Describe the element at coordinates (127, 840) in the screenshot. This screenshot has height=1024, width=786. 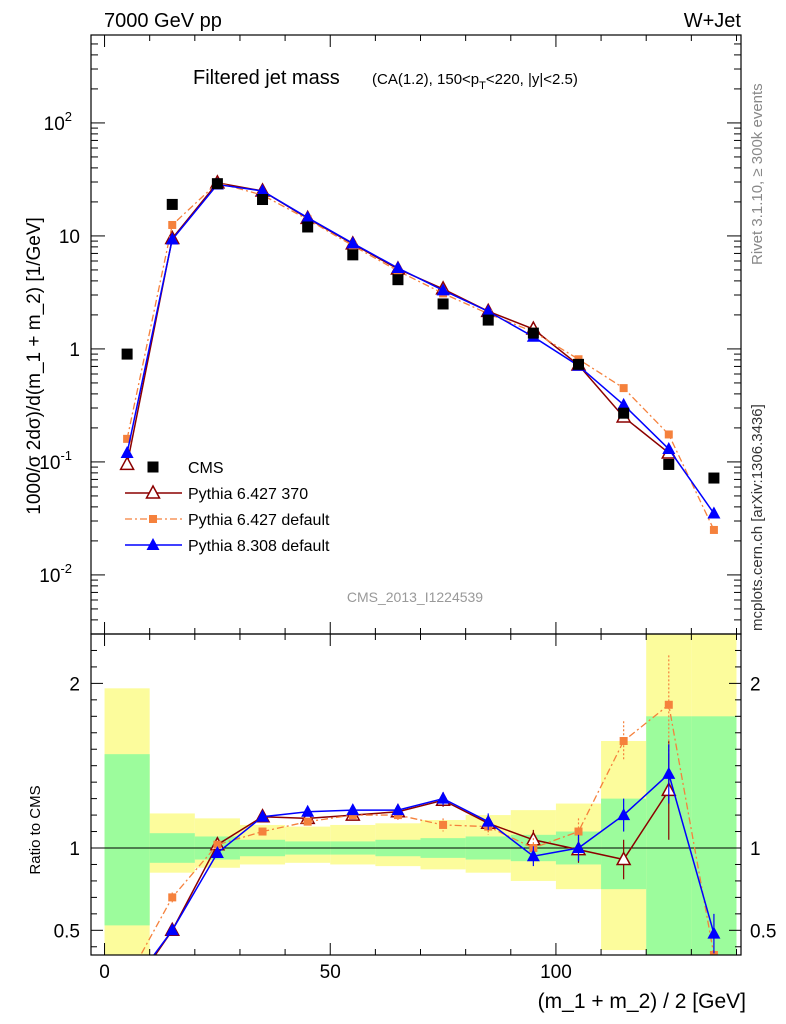
I see `stat-band-bin` at that location.